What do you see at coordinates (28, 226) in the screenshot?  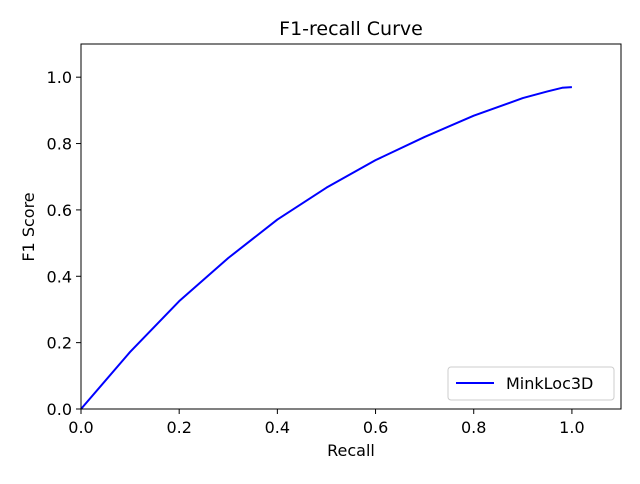 I see `y-axis-label: F1 Score` at bounding box center [28, 226].